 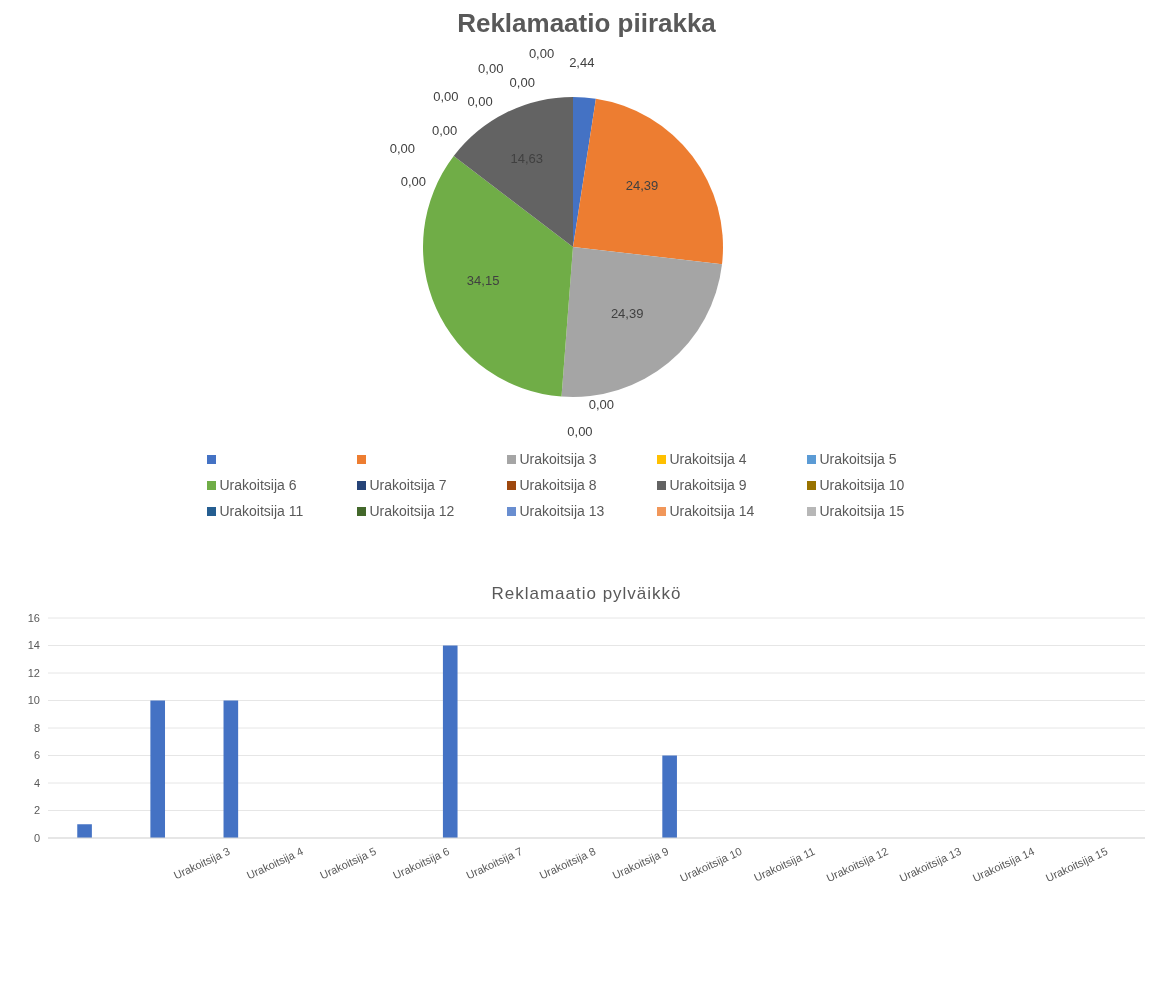 What do you see at coordinates (36, 727) in the screenshot?
I see `y-tick-label: 8` at bounding box center [36, 727].